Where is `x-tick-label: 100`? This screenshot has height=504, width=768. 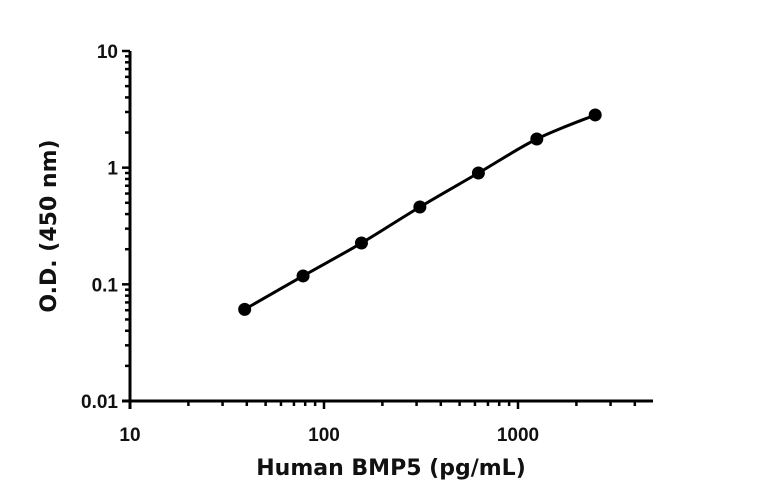
x-tick-label: 100 is located at coordinates (324, 435).